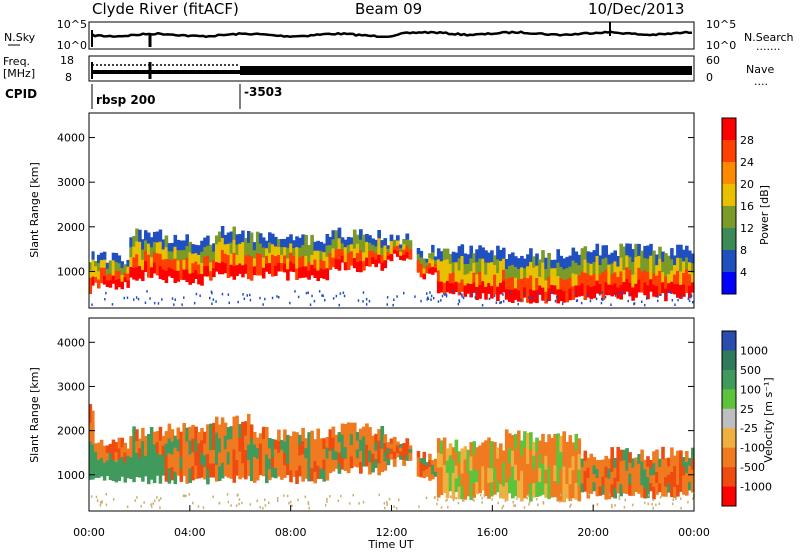 The height and width of the screenshot is (554, 800). Describe the element at coordinates (743, 250) in the screenshot. I see `colorbar-tick-label: 8` at that location.